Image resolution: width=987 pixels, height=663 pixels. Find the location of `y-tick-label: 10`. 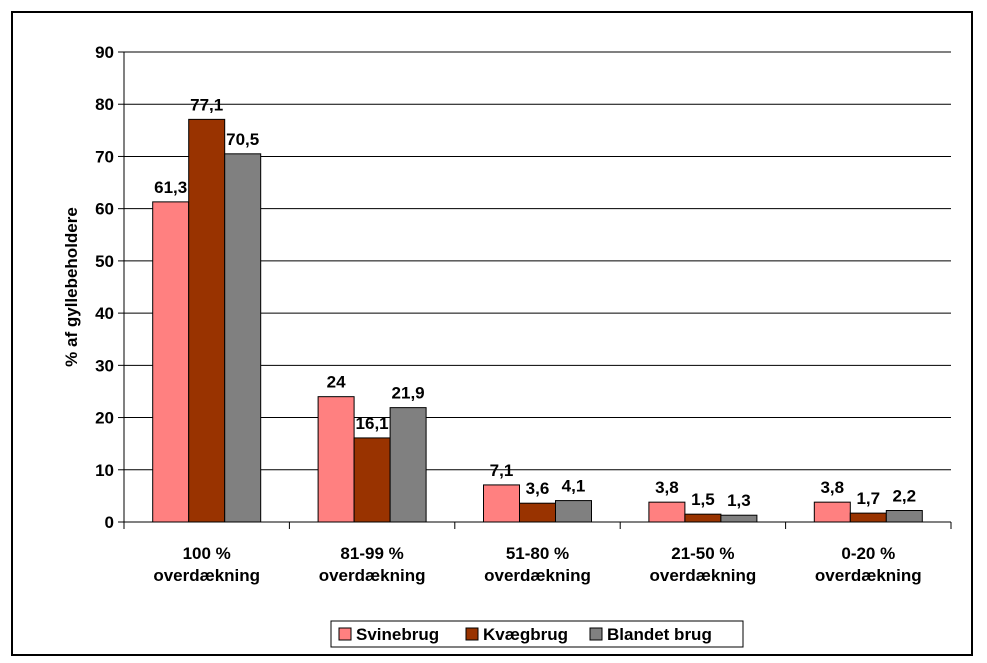

y-tick-label: 10 is located at coordinates (104, 470).